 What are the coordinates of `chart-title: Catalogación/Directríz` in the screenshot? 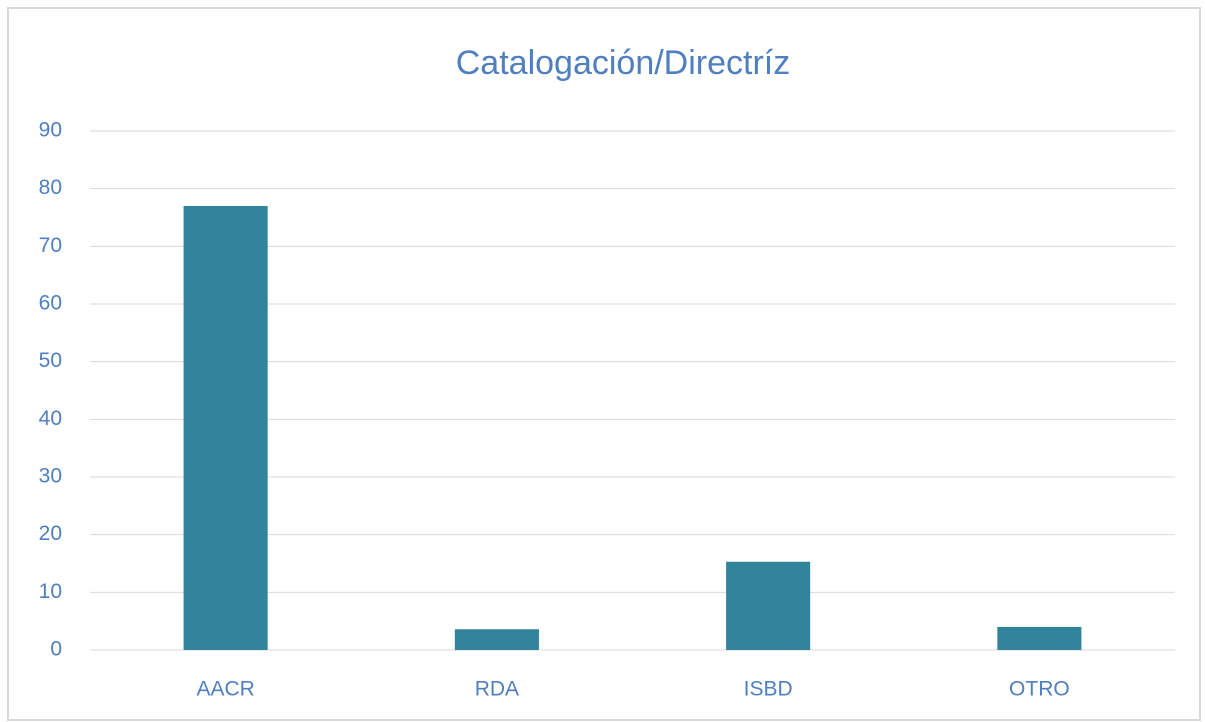 It's located at (623, 63).